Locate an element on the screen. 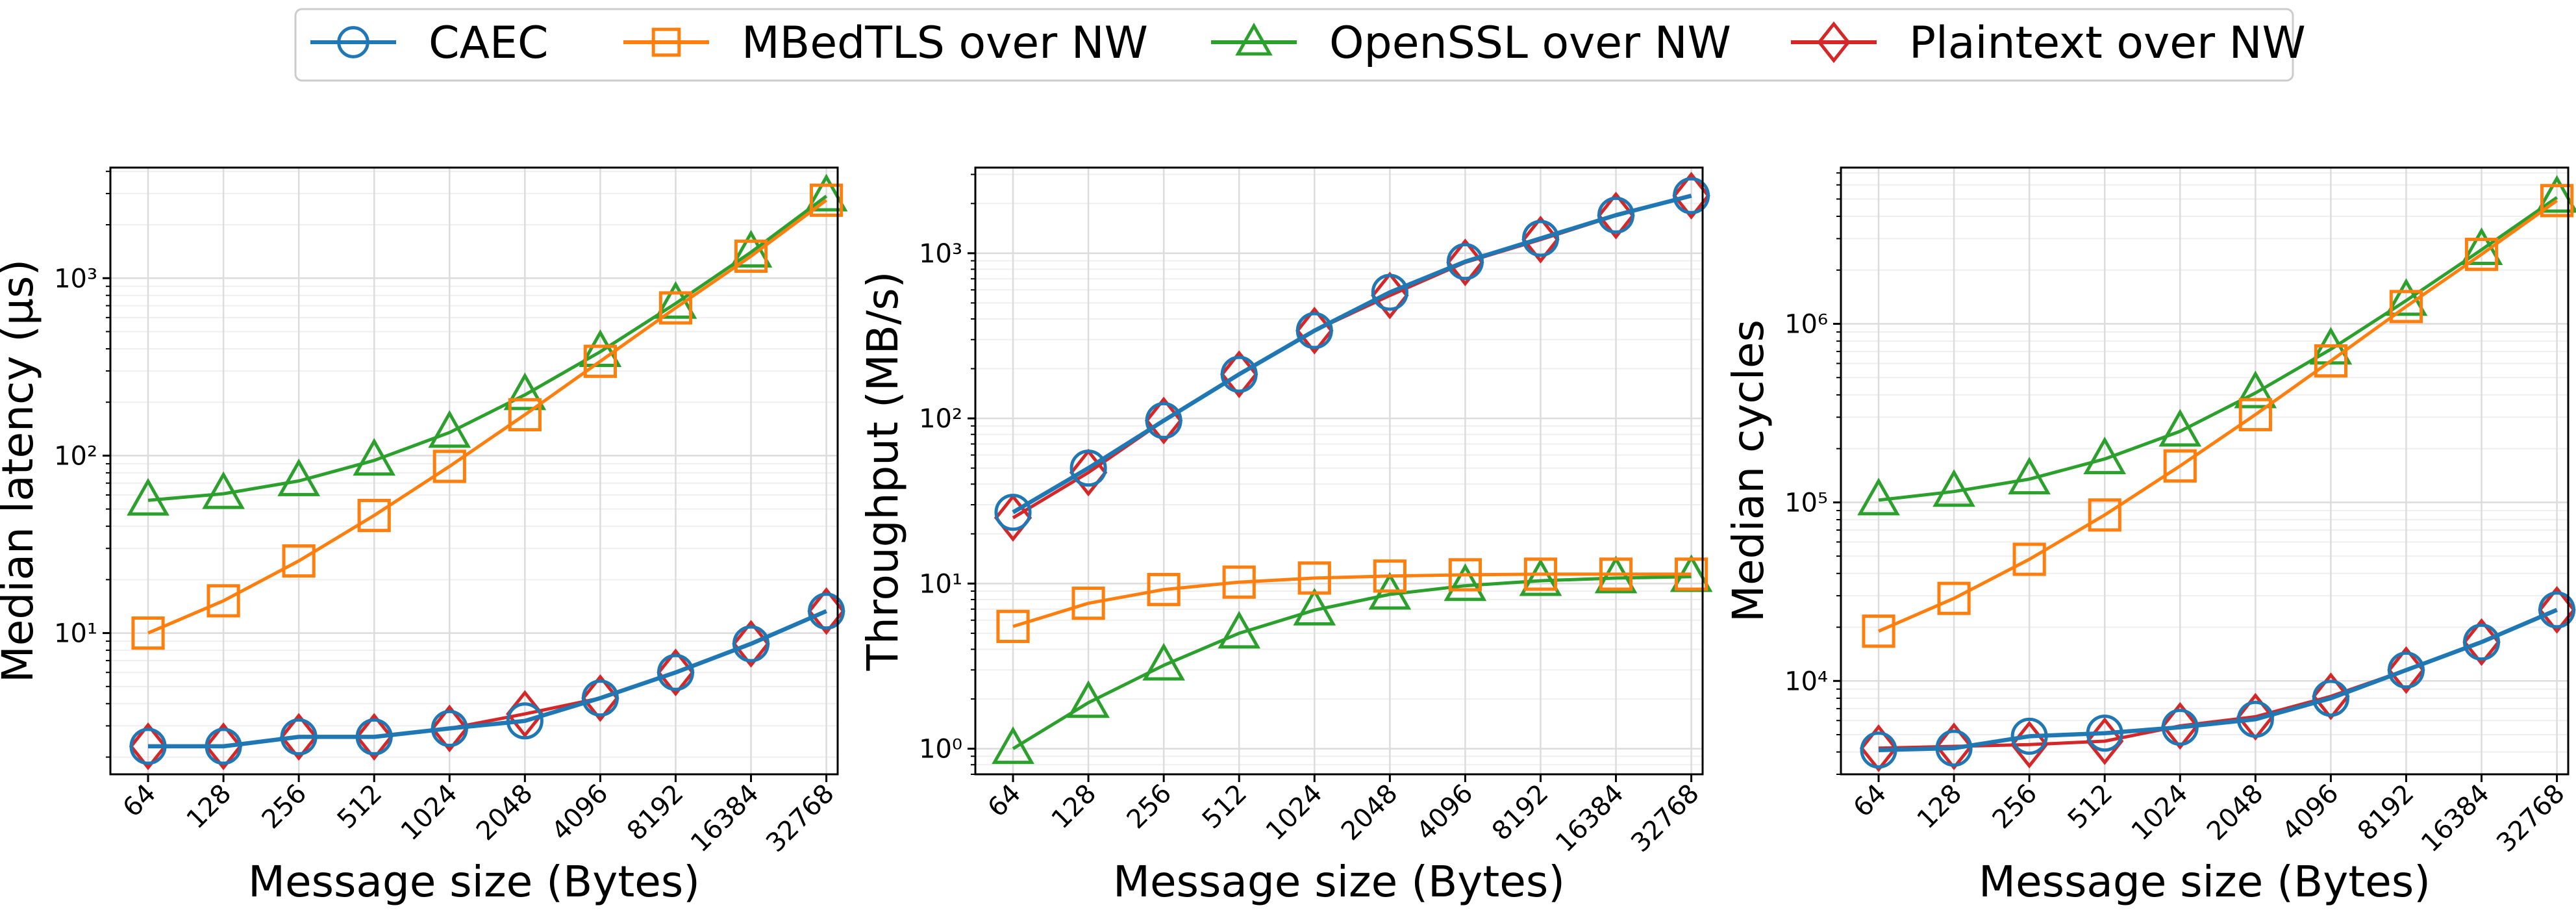  x-tick-label: 32768 is located at coordinates (1665, 819).